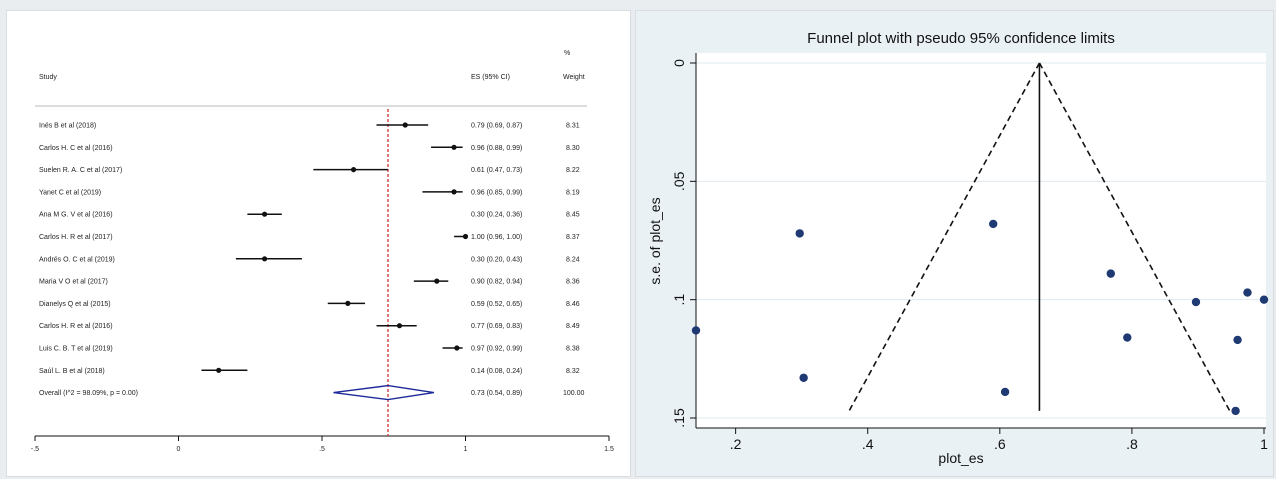 Image resolution: width=1276 pixels, height=479 pixels. Describe the element at coordinates (322, 449) in the screenshot. I see `forest-x-tick-label: .5` at that location.